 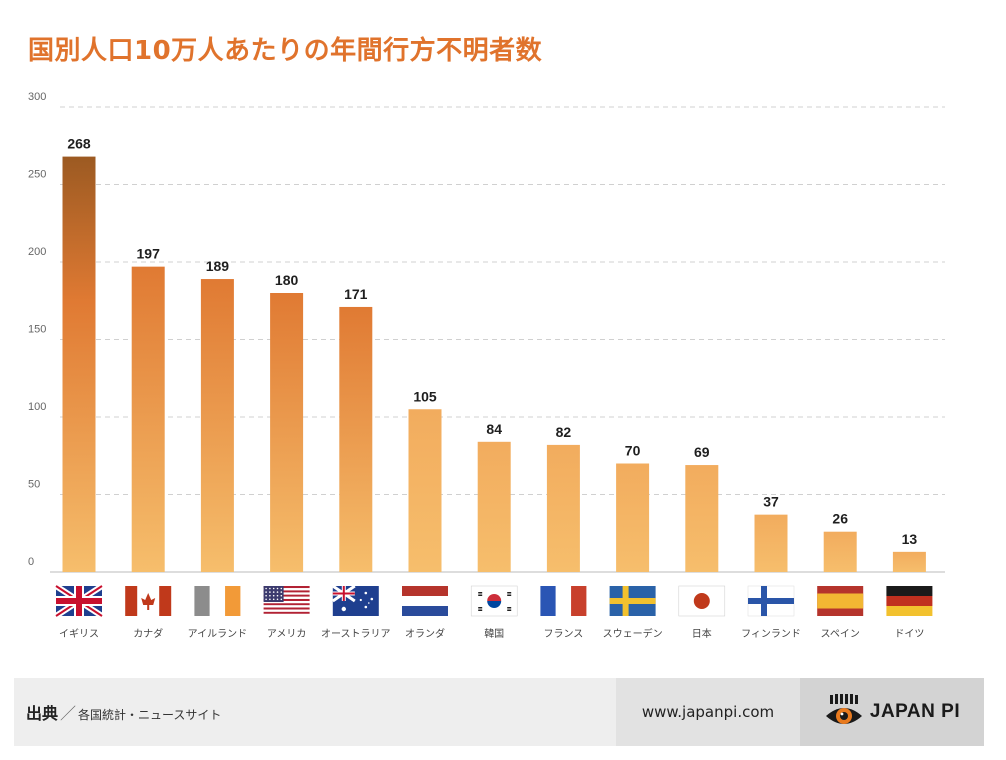 I want to click on netherlands-flag-icon, so click(x=425, y=601).